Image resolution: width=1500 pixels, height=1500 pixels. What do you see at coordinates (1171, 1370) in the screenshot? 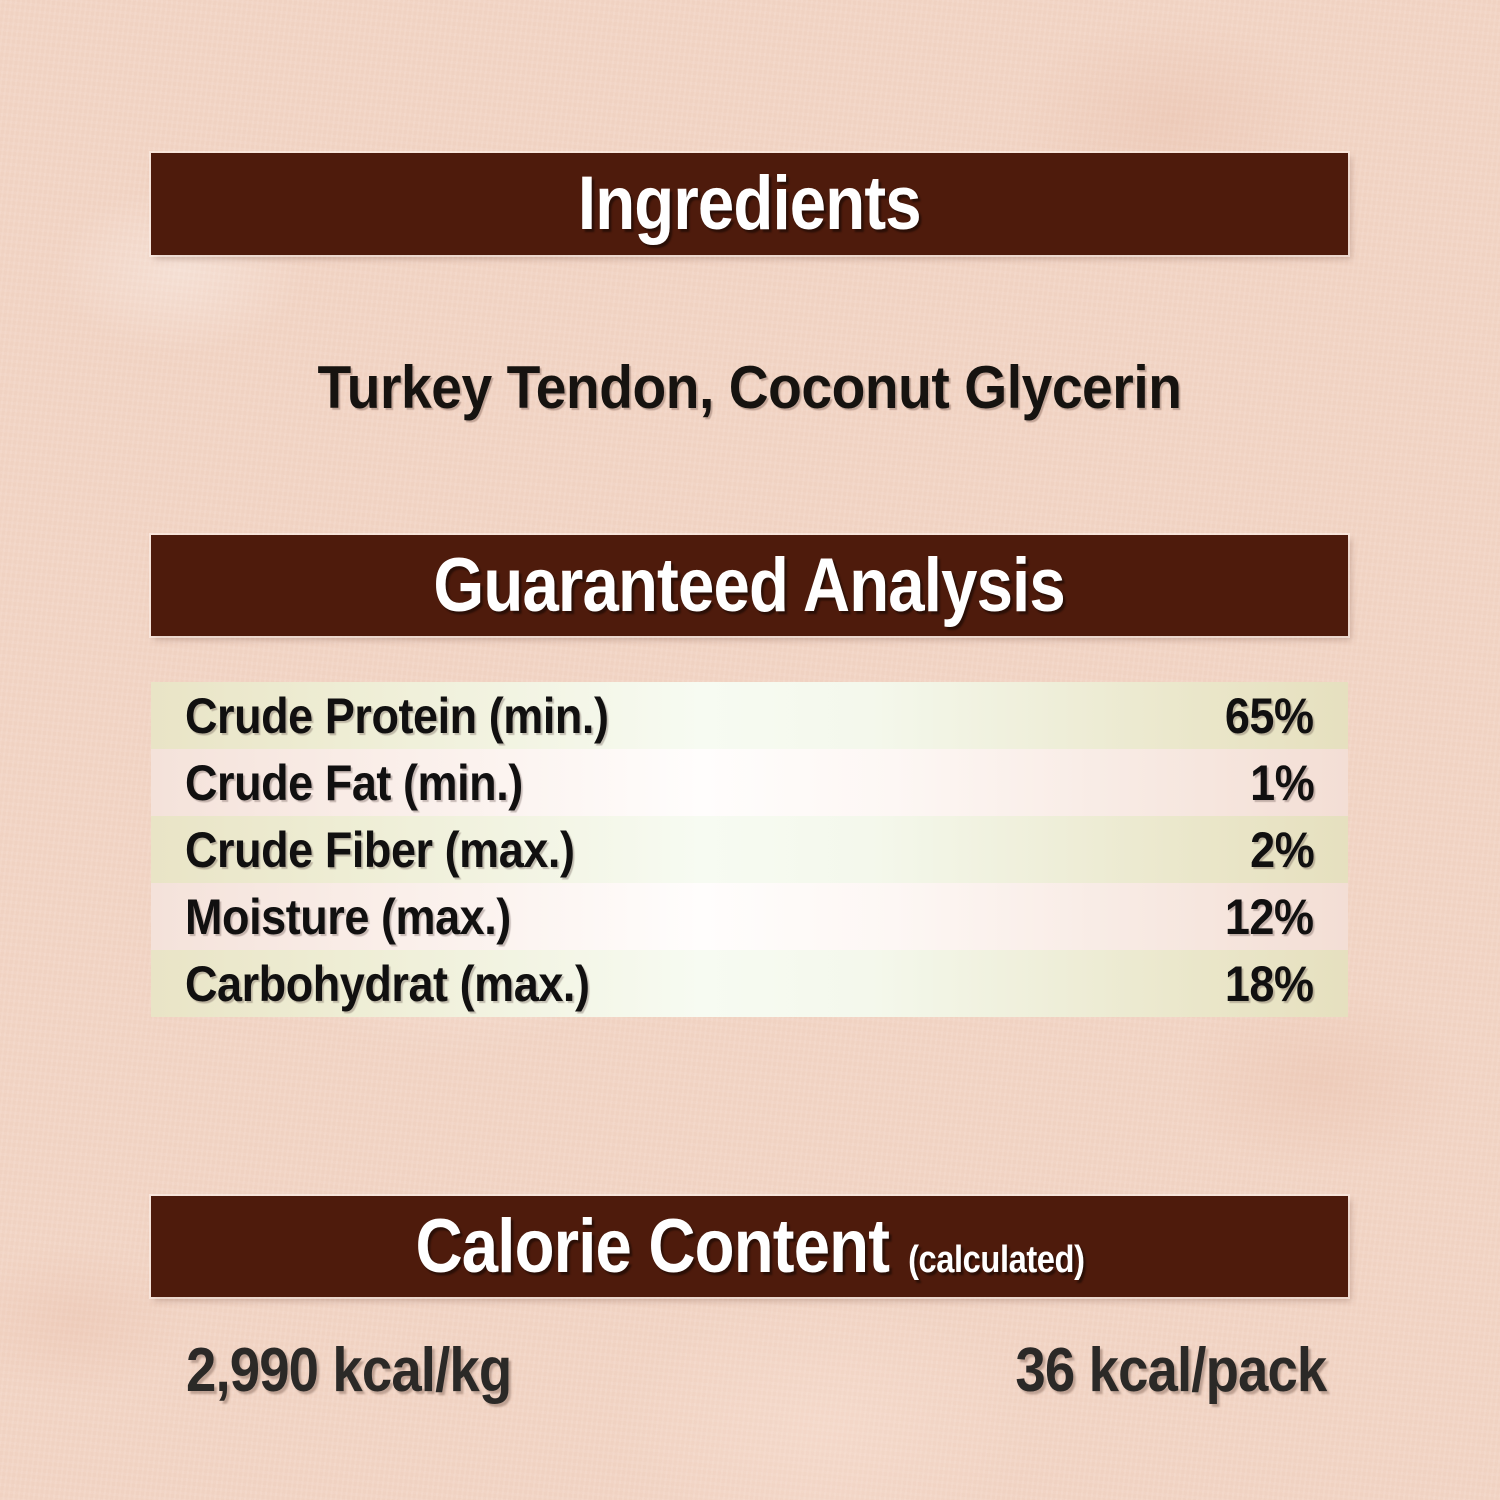
I see `calorie-per-pack-value: 36 kcal/pack` at bounding box center [1171, 1370].